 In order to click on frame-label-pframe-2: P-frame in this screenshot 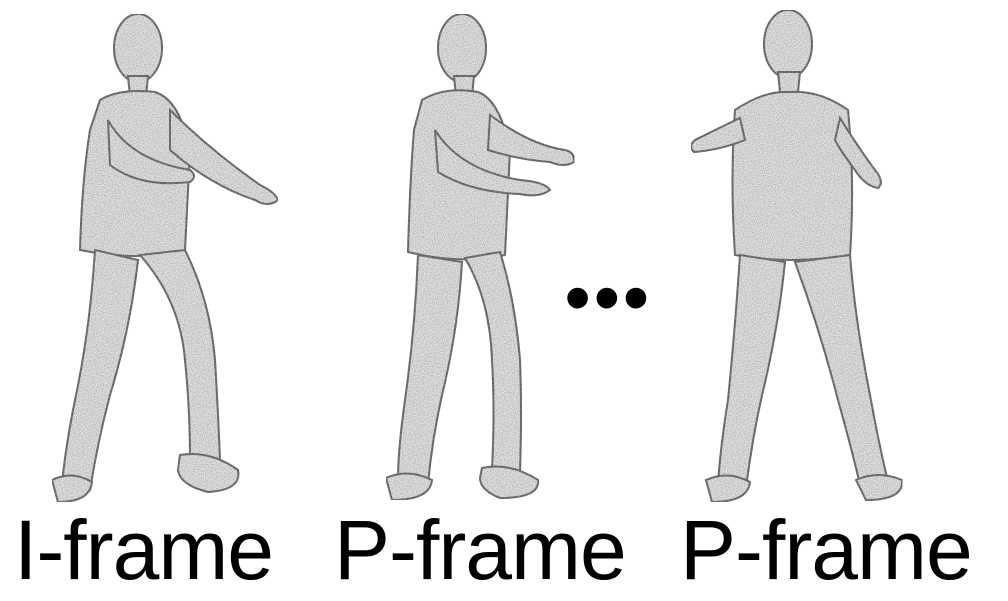, I will do `click(826, 550)`.